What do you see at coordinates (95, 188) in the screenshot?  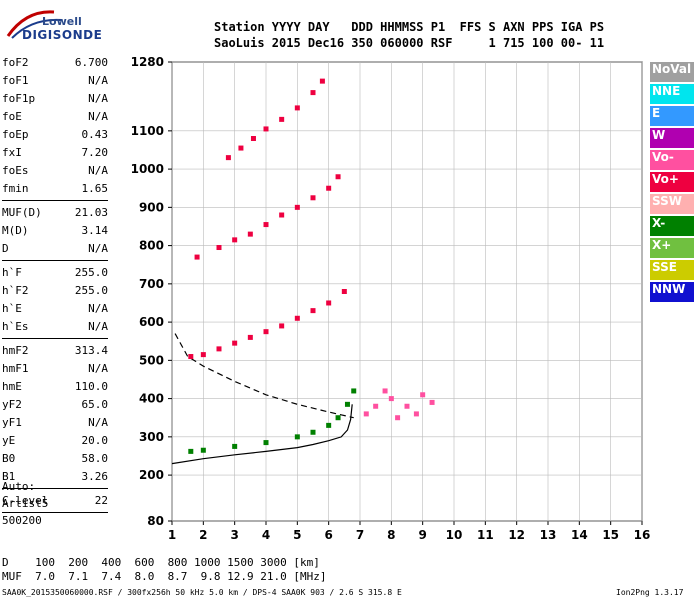 I see `param-value: 1.65` at bounding box center [95, 188].